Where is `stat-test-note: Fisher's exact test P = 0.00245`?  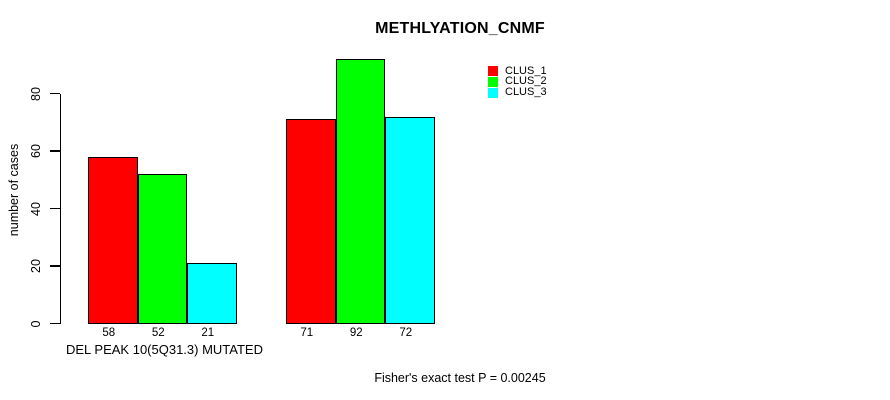 stat-test-note: Fisher's exact test P = 0.00245 is located at coordinates (460, 378).